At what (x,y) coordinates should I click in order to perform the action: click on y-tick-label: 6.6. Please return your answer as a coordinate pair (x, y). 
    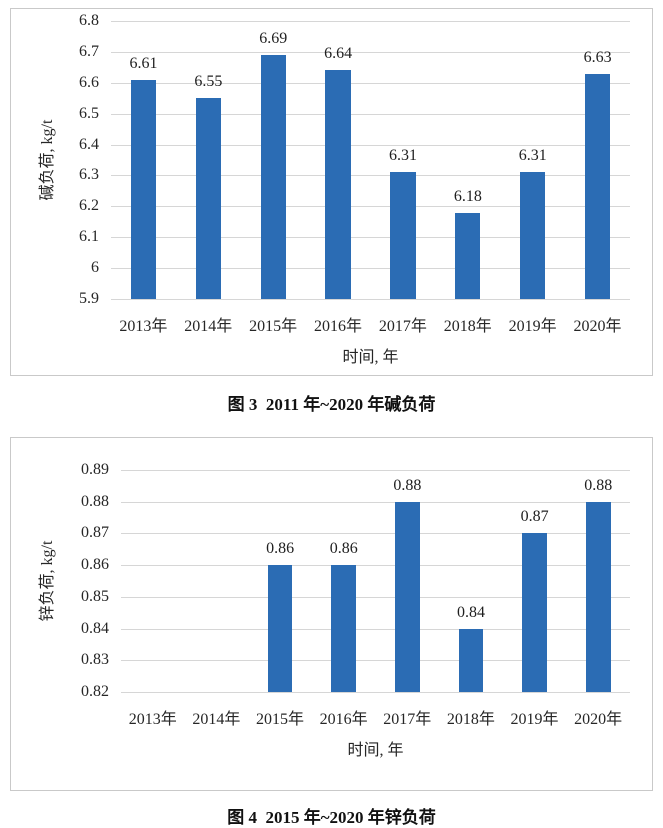
    Looking at the image, I should click on (89, 82).